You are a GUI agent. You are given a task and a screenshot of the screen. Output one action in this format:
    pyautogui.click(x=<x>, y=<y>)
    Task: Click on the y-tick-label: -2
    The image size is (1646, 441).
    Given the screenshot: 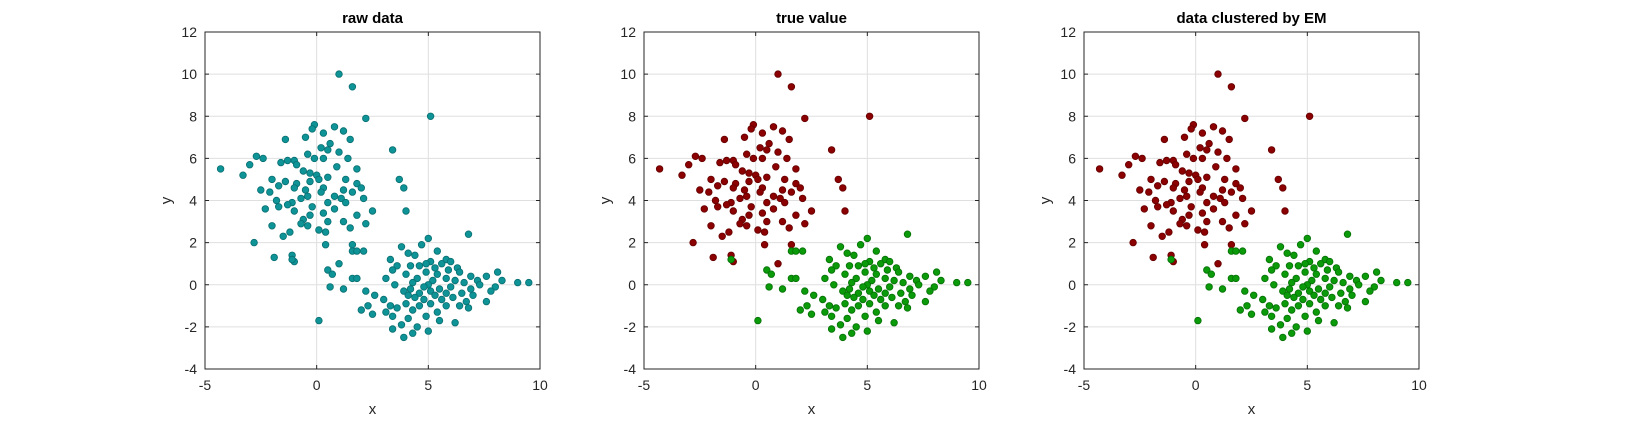 What is the action you would take?
    pyautogui.click(x=191, y=327)
    